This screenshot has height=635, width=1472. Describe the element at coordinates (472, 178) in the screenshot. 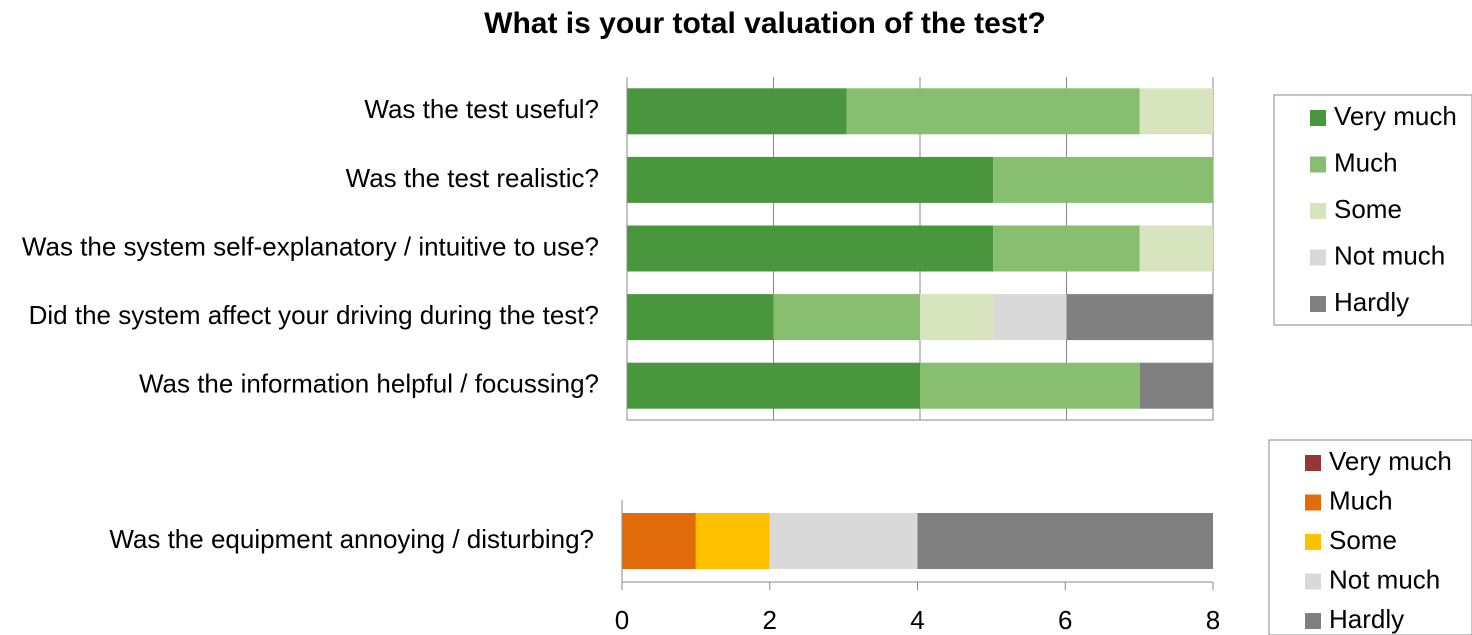

I see `y-tick-label: Was the test realistic?` at that location.